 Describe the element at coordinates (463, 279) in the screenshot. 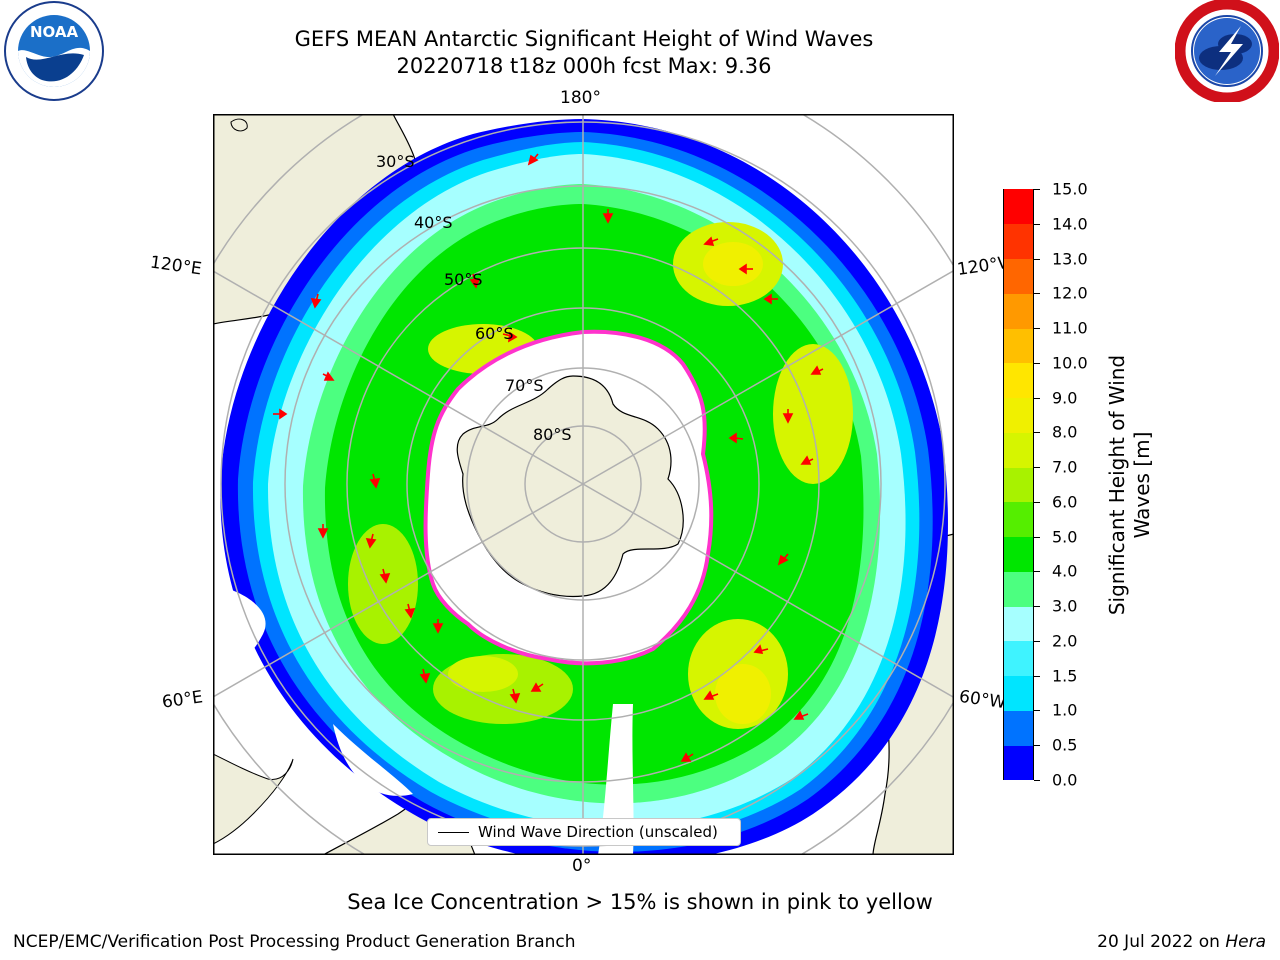

I see `lat-label-50s: 50°S` at that location.